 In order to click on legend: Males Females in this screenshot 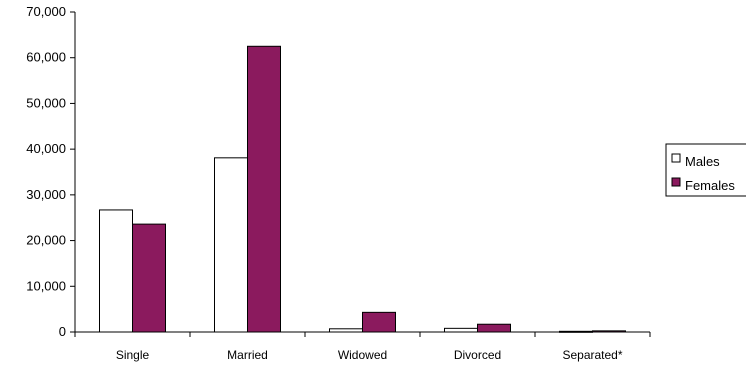, I will do `click(705, 170)`.